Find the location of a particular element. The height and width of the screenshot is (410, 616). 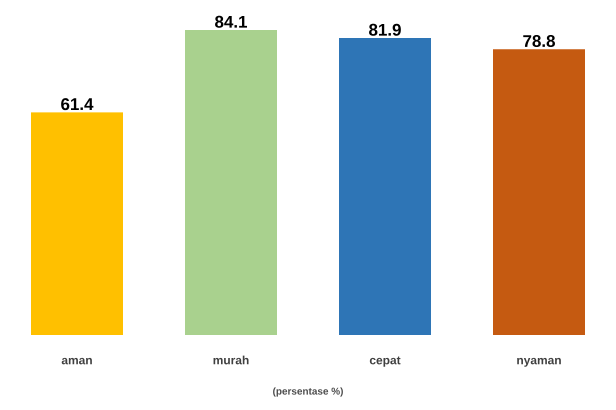

x-tick-label: nyaman is located at coordinates (539, 362).